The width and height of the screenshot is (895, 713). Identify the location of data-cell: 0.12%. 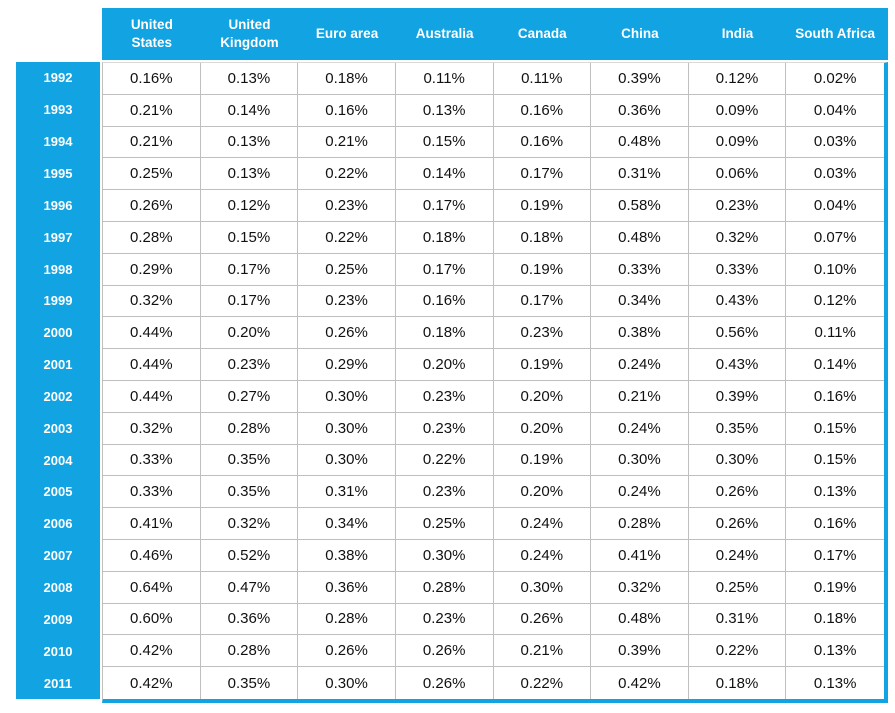
(737, 79).